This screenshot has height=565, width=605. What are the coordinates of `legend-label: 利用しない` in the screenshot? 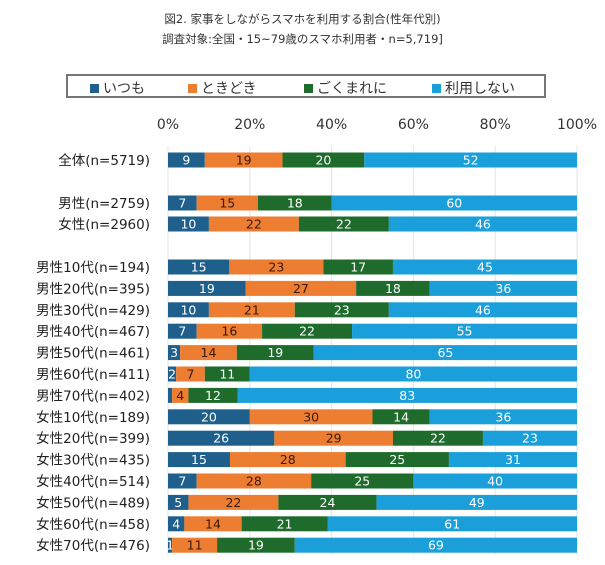 It's located at (480, 89).